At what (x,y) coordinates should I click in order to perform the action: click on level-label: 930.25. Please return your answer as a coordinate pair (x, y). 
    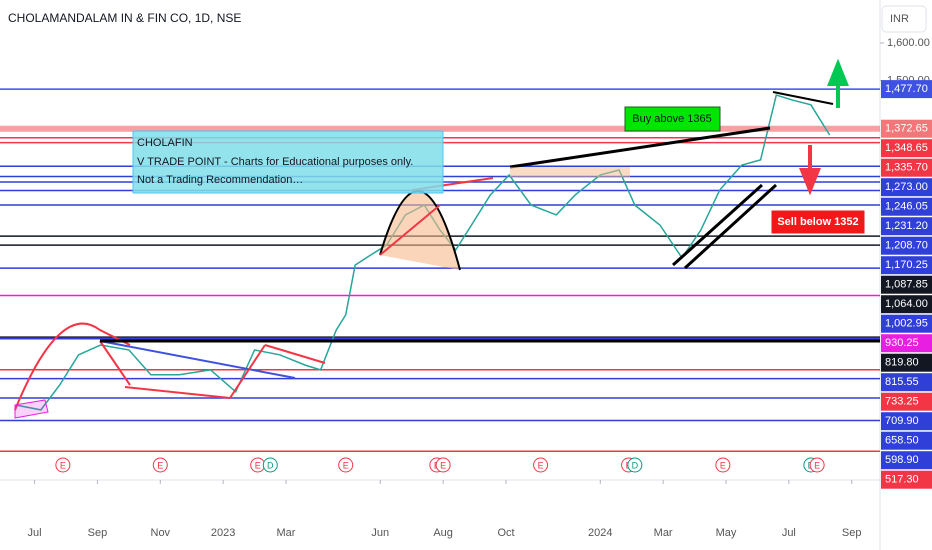
    Looking at the image, I should click on (902, 343).